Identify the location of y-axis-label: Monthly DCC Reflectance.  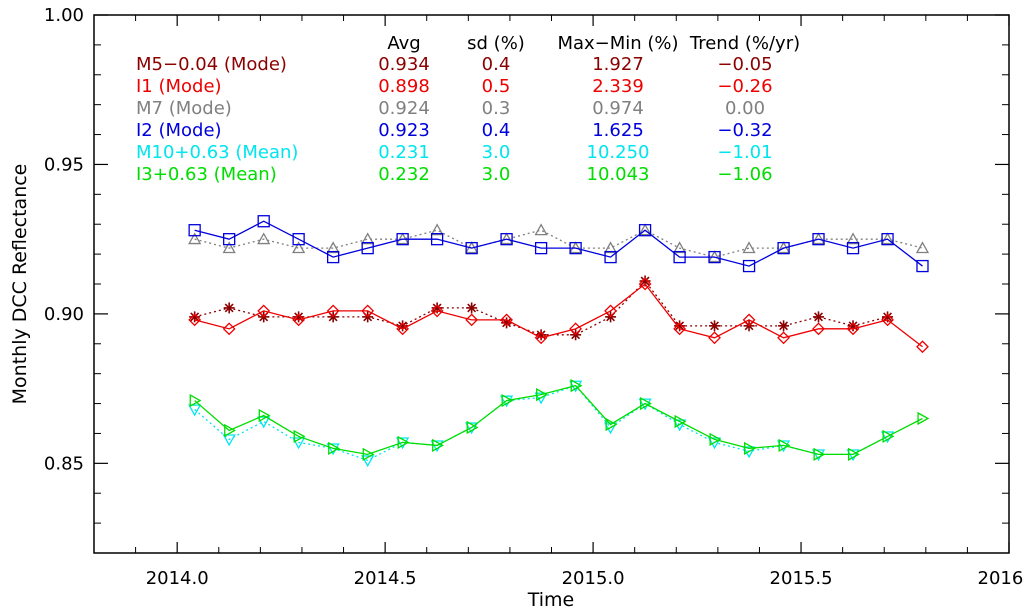
(20, 284).